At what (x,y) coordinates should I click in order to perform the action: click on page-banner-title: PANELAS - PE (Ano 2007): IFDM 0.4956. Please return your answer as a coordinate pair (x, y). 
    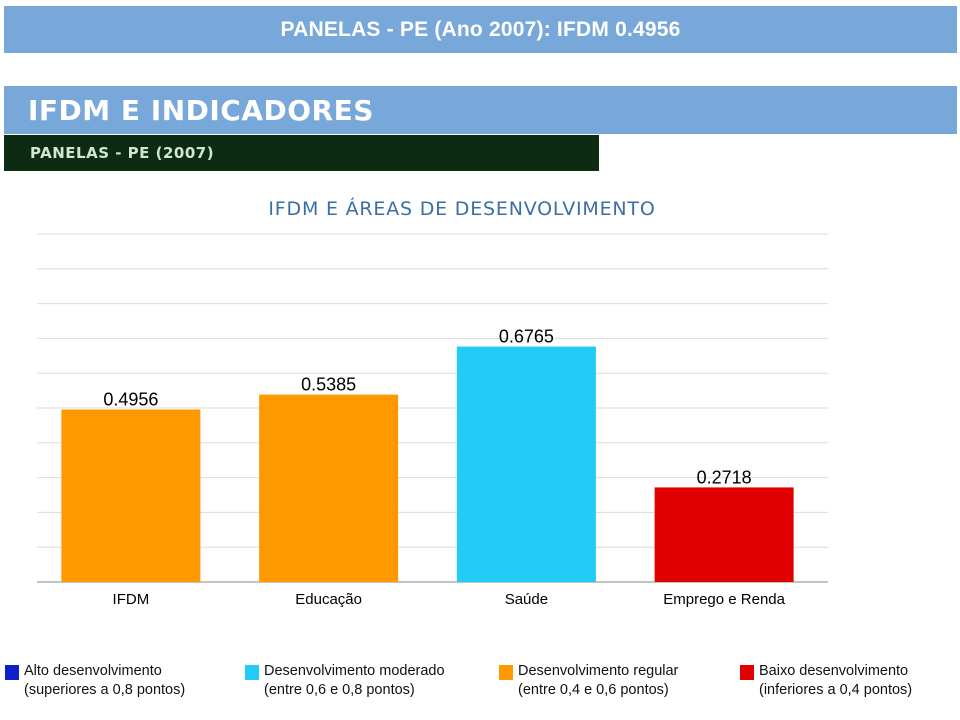
    Looking at the image, I should click on (480, 29).